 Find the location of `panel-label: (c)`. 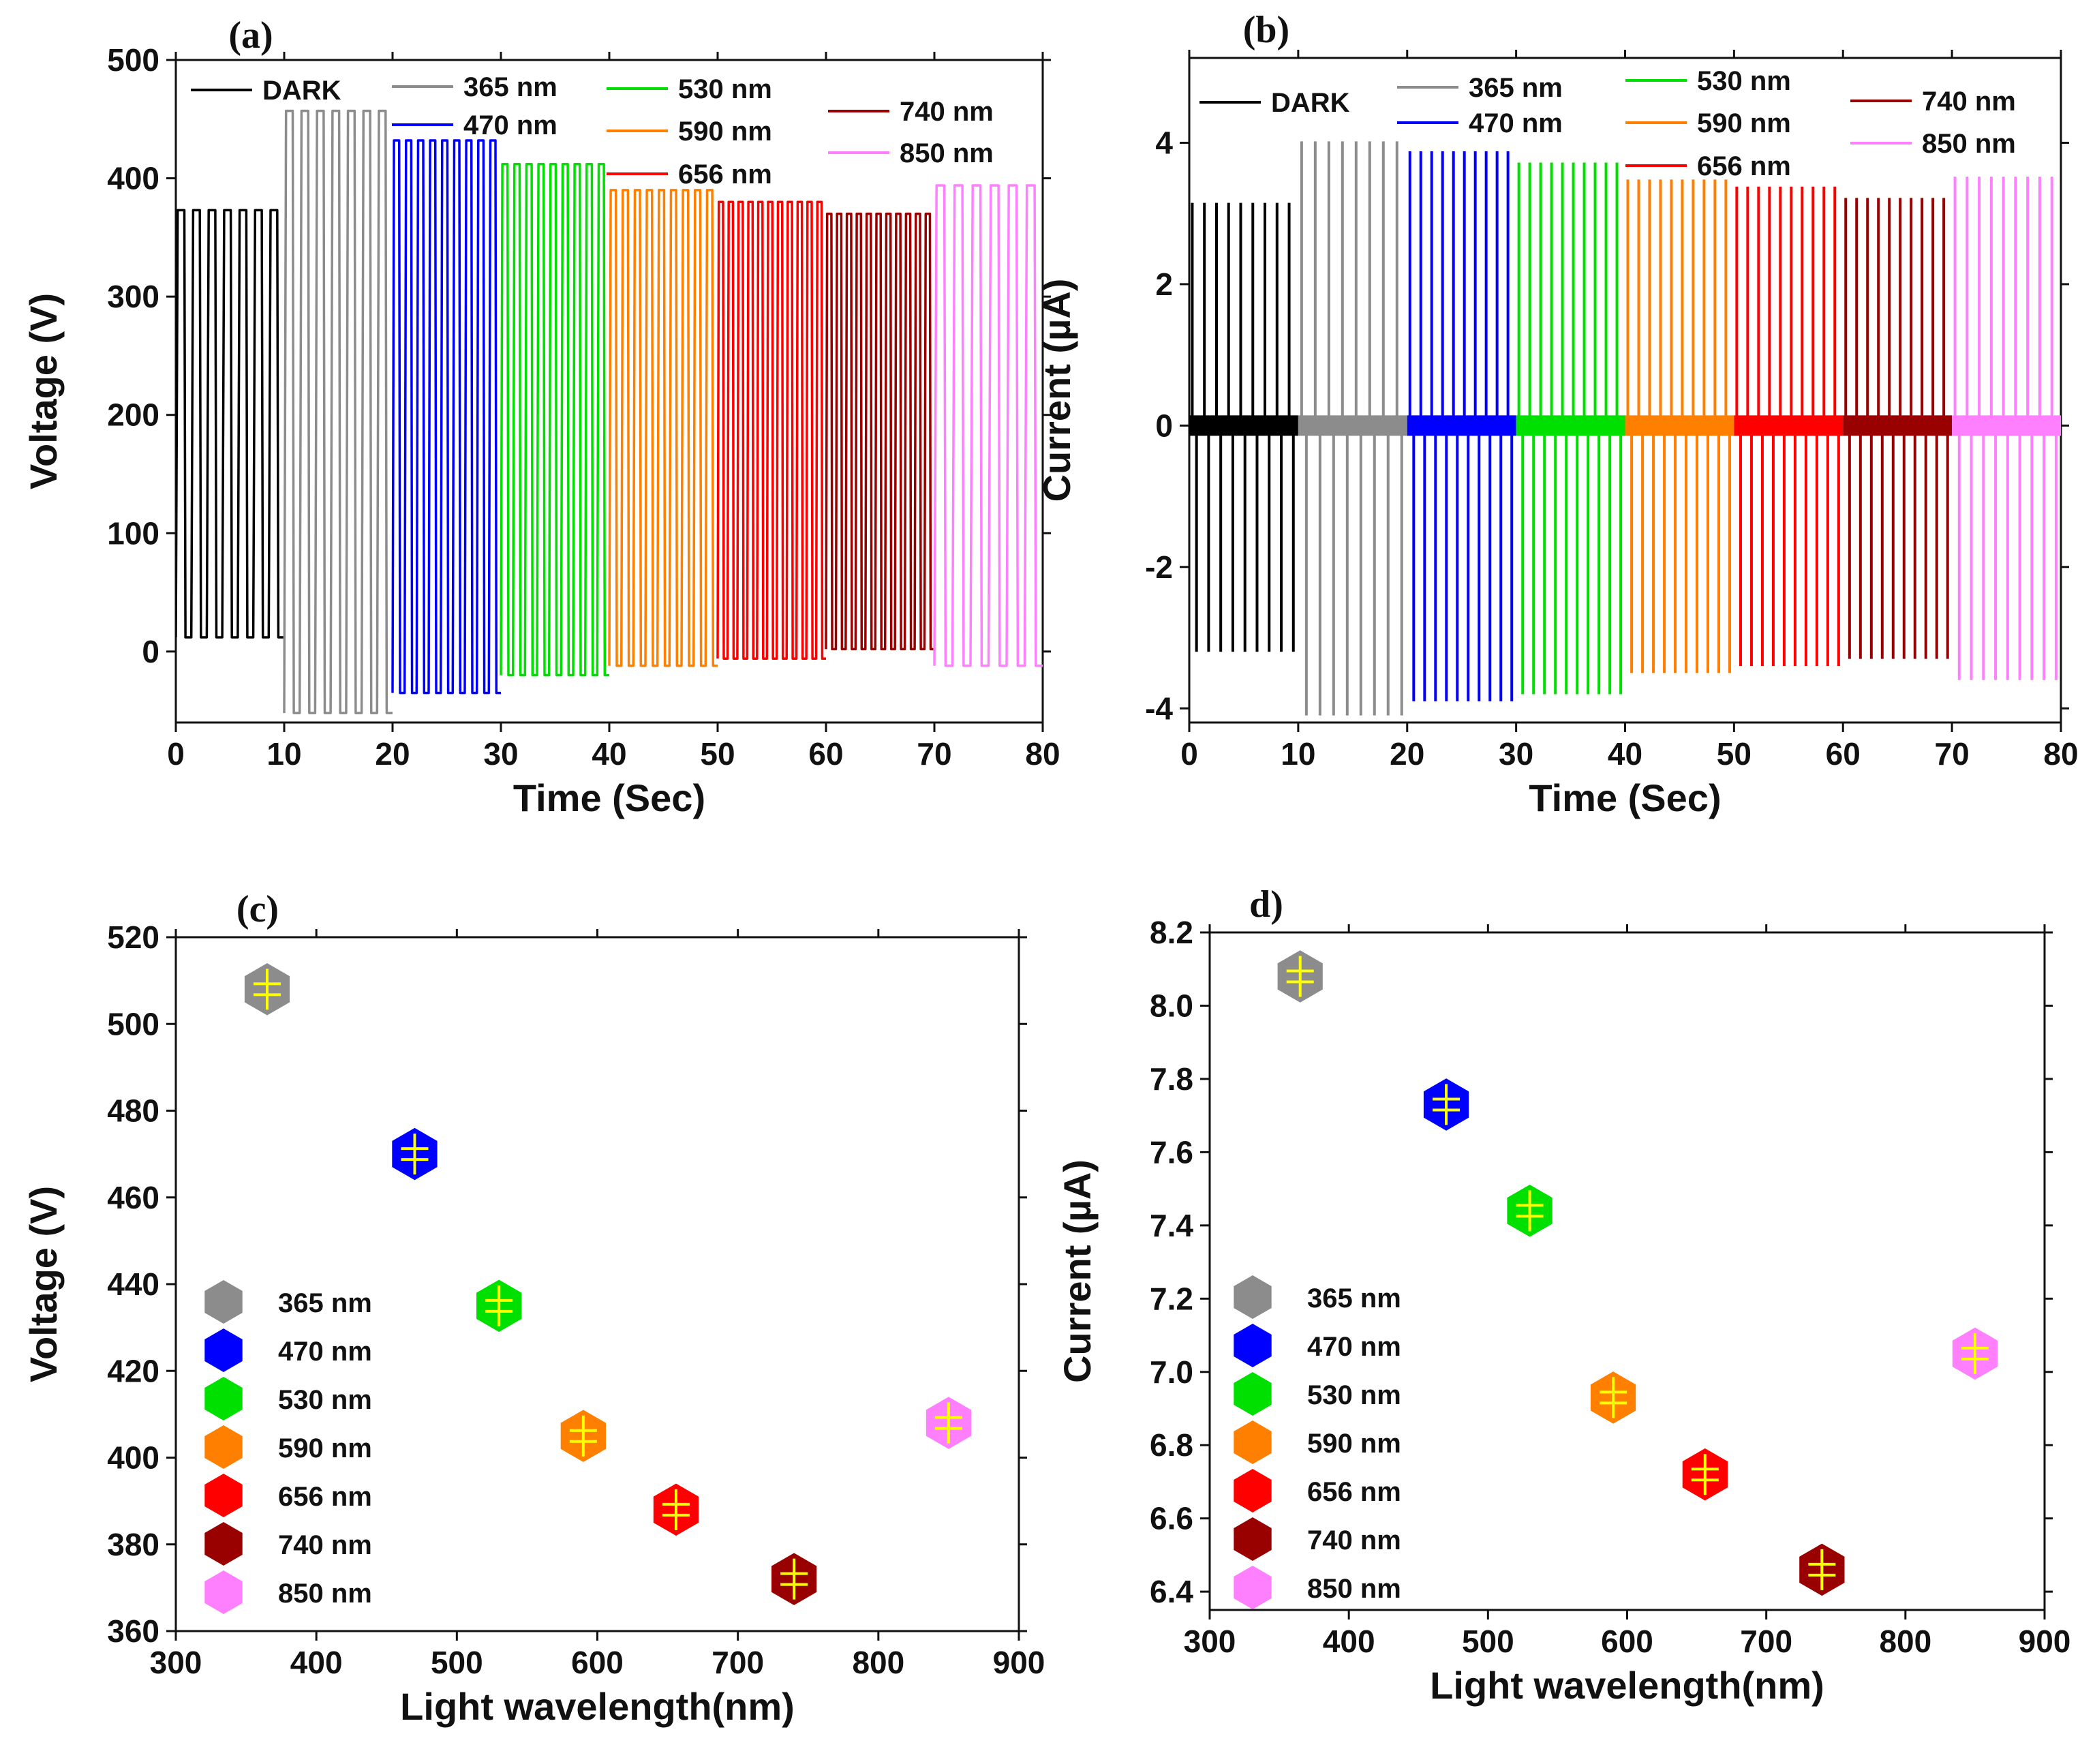

panel-label: (c) is located at coordinates (257, 909).